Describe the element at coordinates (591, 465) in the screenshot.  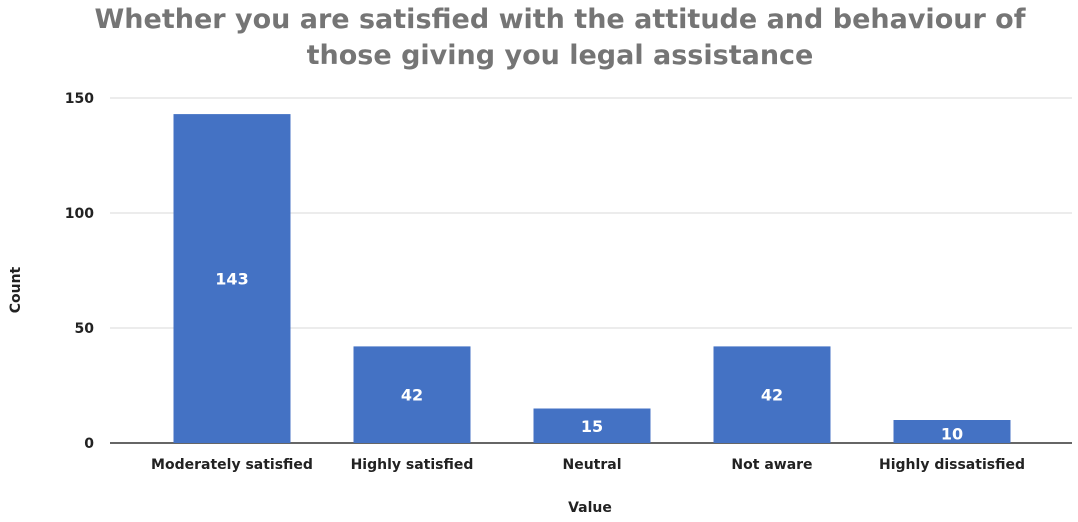
I see `x-tick-label: Neutral` at that location.